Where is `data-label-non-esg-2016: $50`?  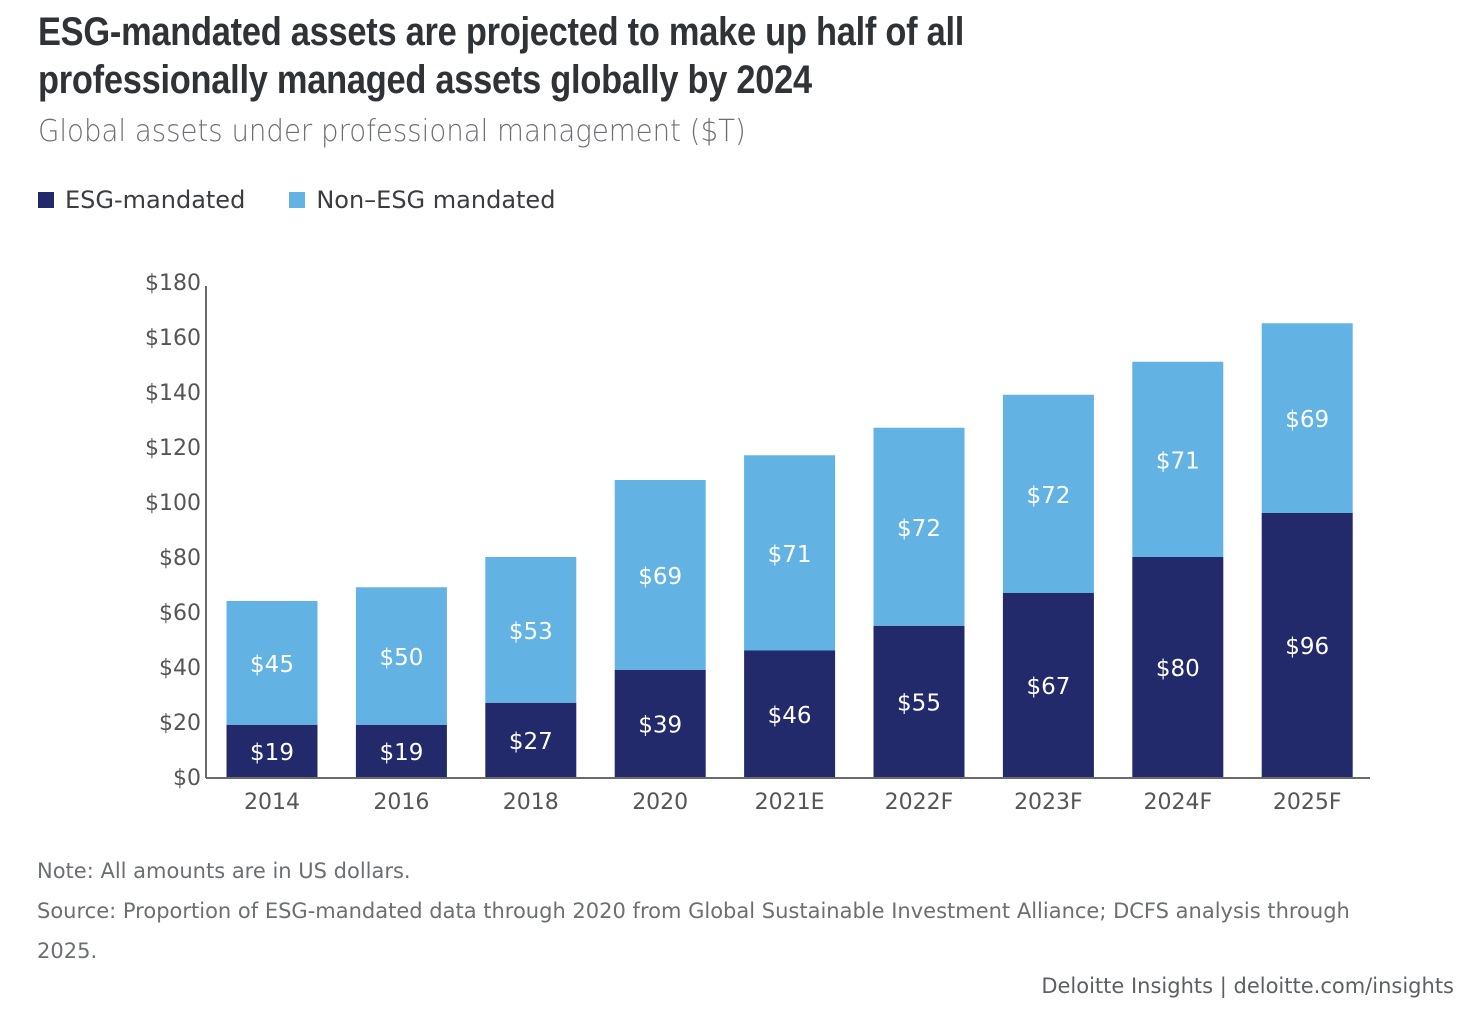 data-label-non-esg-2016: $50 is located at coordinates (401, 658).